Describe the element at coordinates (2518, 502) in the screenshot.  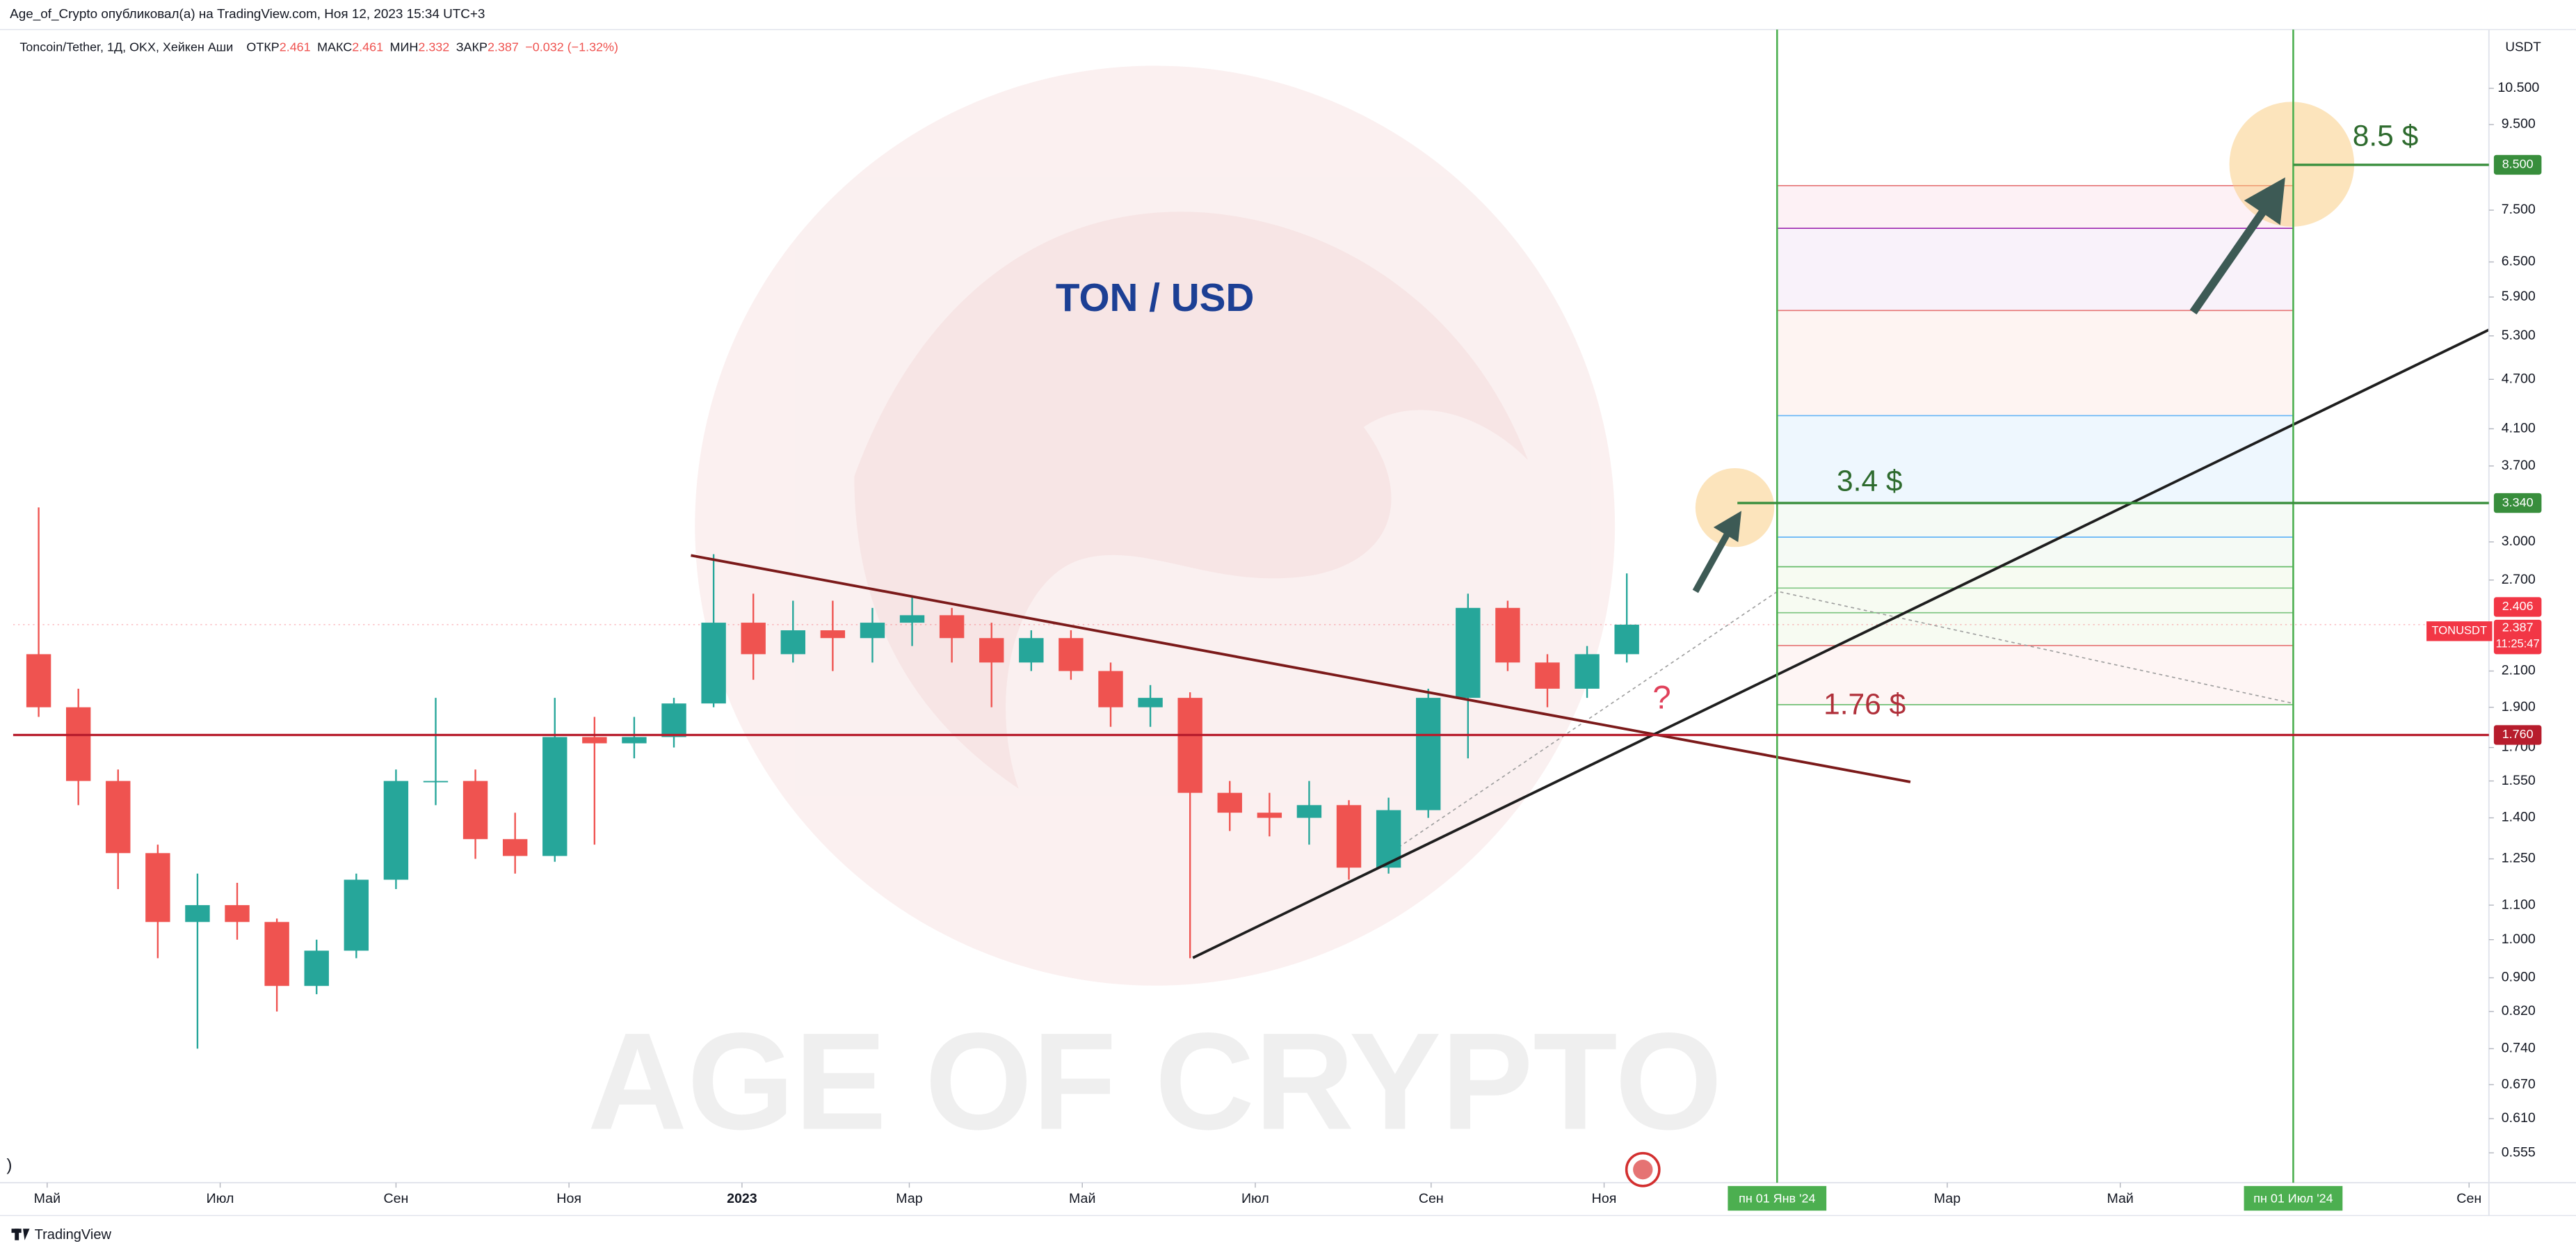
I see `price-tag-label: 3.340` at that location.